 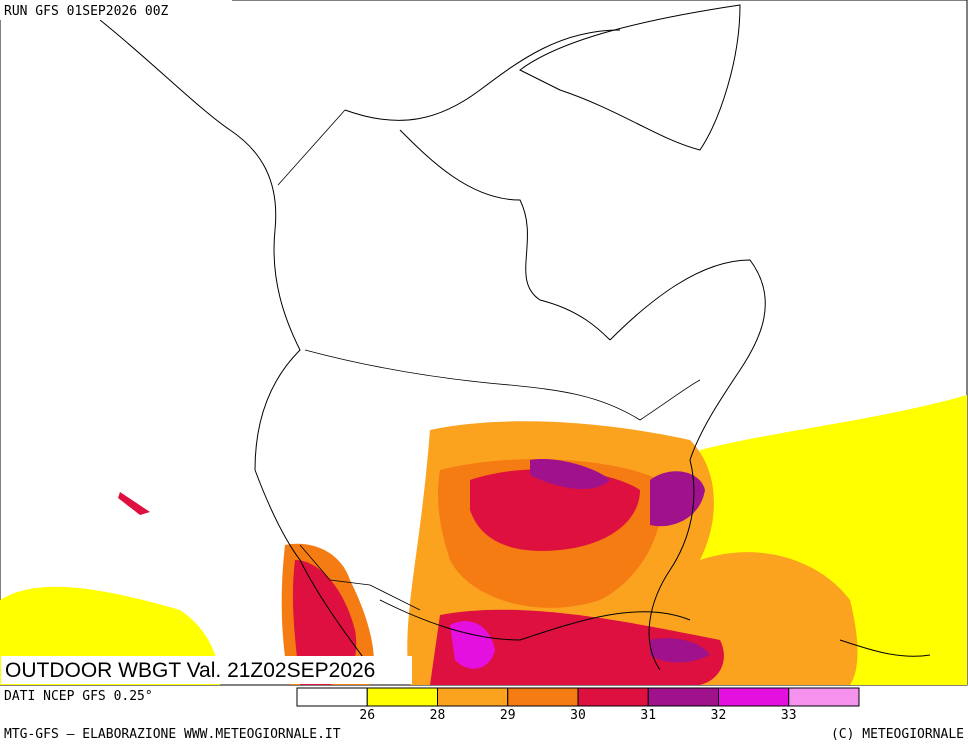 I want to click on field-magenta, so click(x=472, y=645).